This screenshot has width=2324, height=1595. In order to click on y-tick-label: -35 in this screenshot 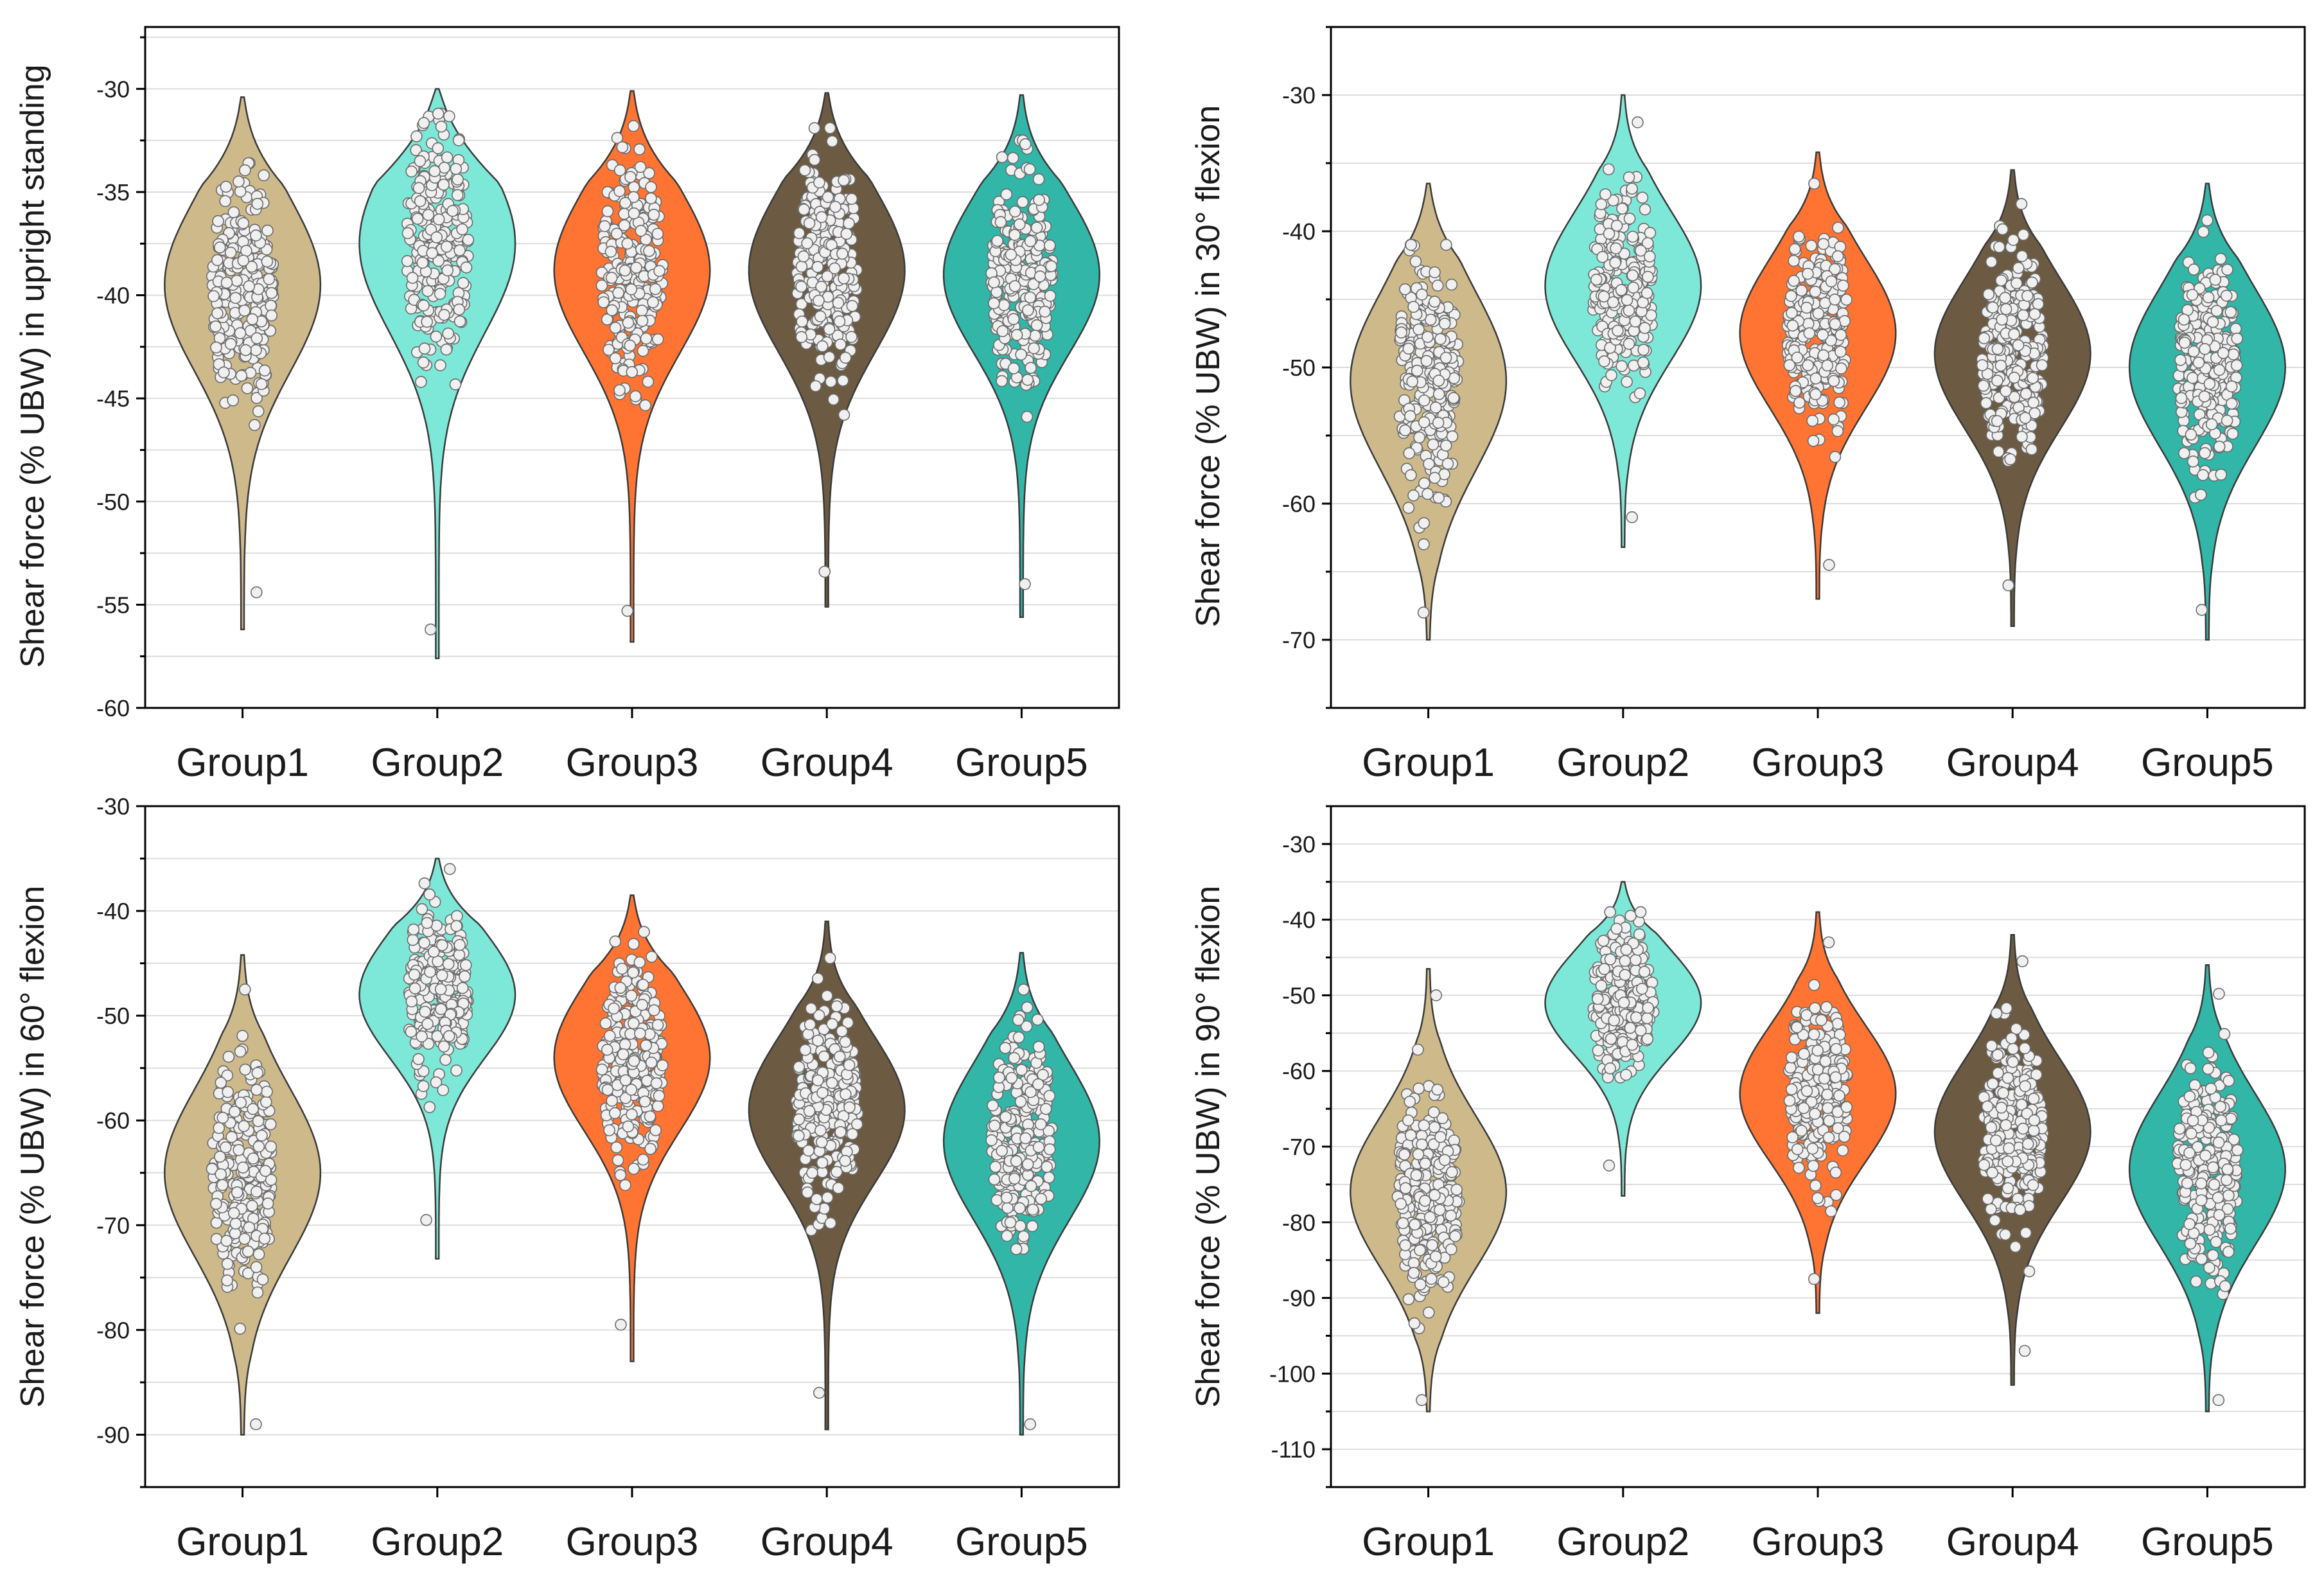, I will do `click(113, 193)`.